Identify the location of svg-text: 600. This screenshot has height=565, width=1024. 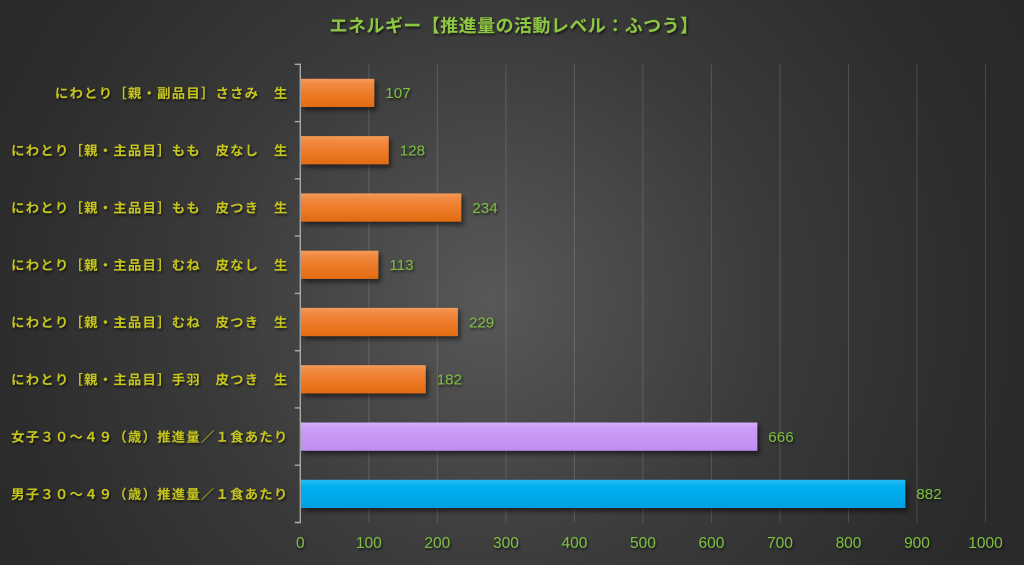
(711, 543).